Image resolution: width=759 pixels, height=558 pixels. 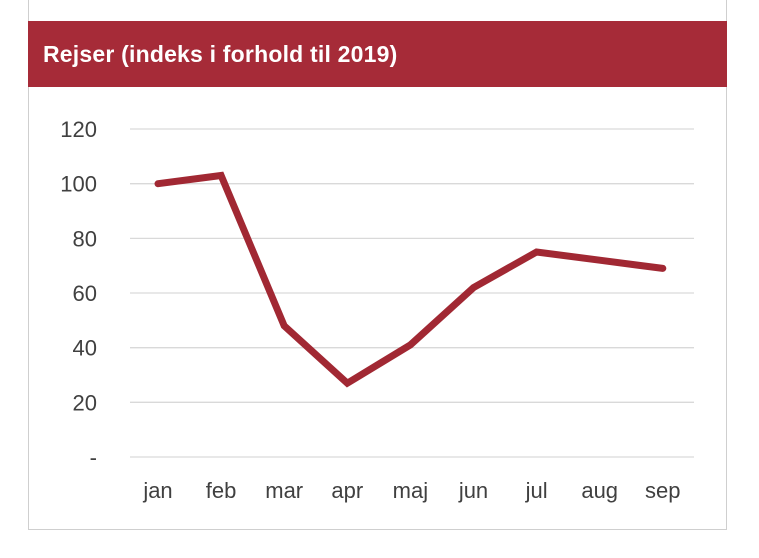 I want to click on y-tick-label: 80, so click(x=85, y=238).